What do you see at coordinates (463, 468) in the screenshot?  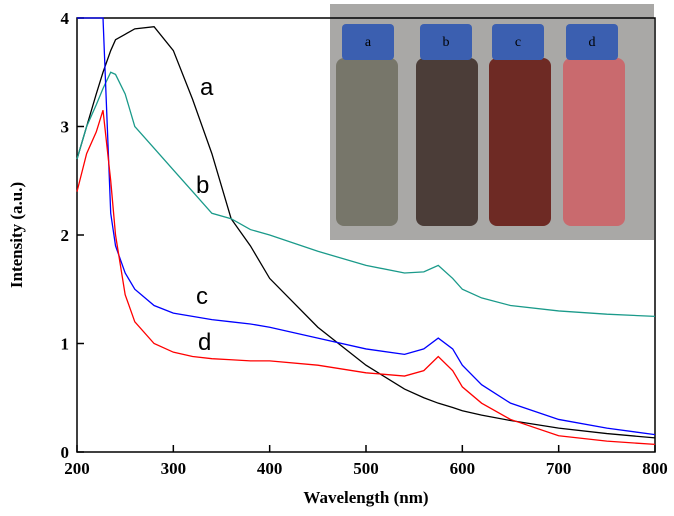 I see `x-tick-label: 600` at bounding box center [463, 468].